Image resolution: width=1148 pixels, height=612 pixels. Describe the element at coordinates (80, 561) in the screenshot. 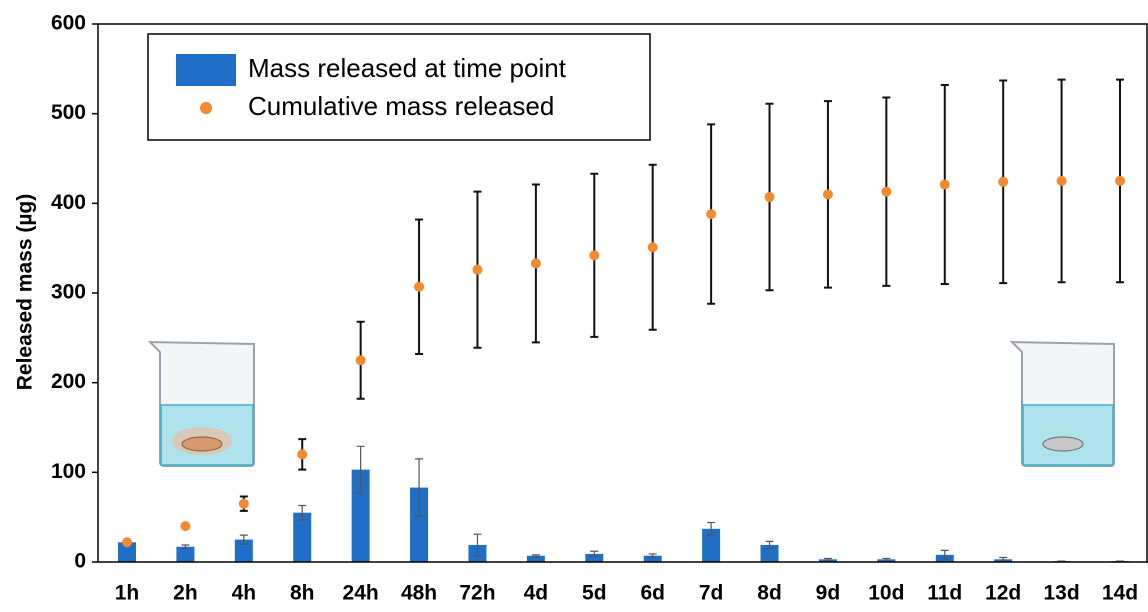

I see `y-tick-label: 0` at that location.